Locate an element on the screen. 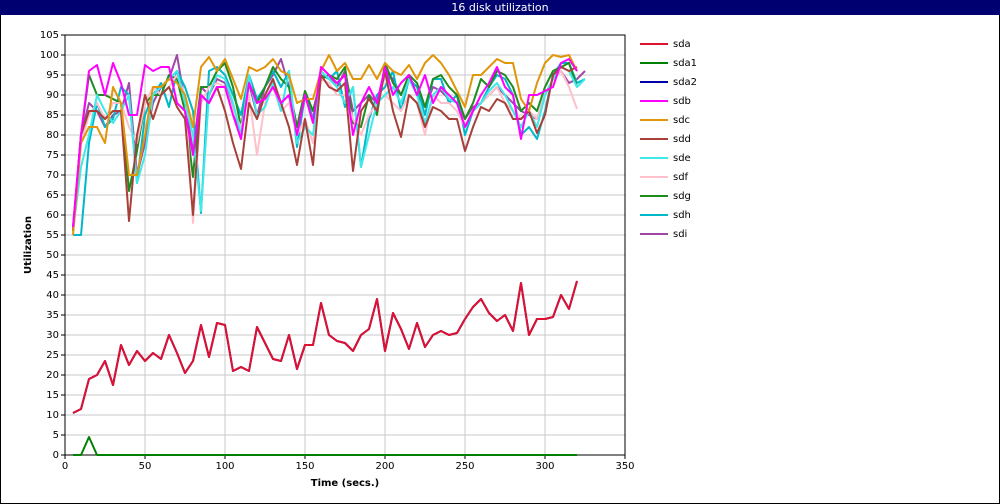 Image resolution: width=1000 pixels, height=504 pixels. y-tick-label: 5 is located at coordinates (56, 435).